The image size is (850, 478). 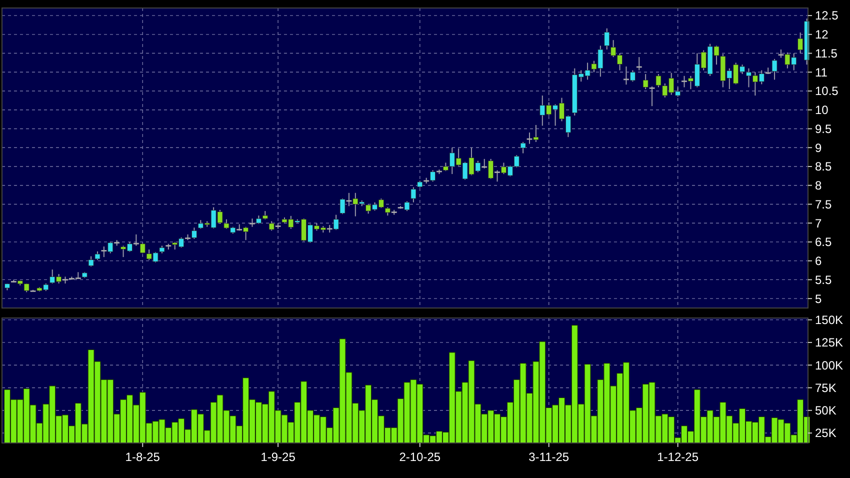 I want to click on y-tick-label: 75K, so click(x=825, y=387).